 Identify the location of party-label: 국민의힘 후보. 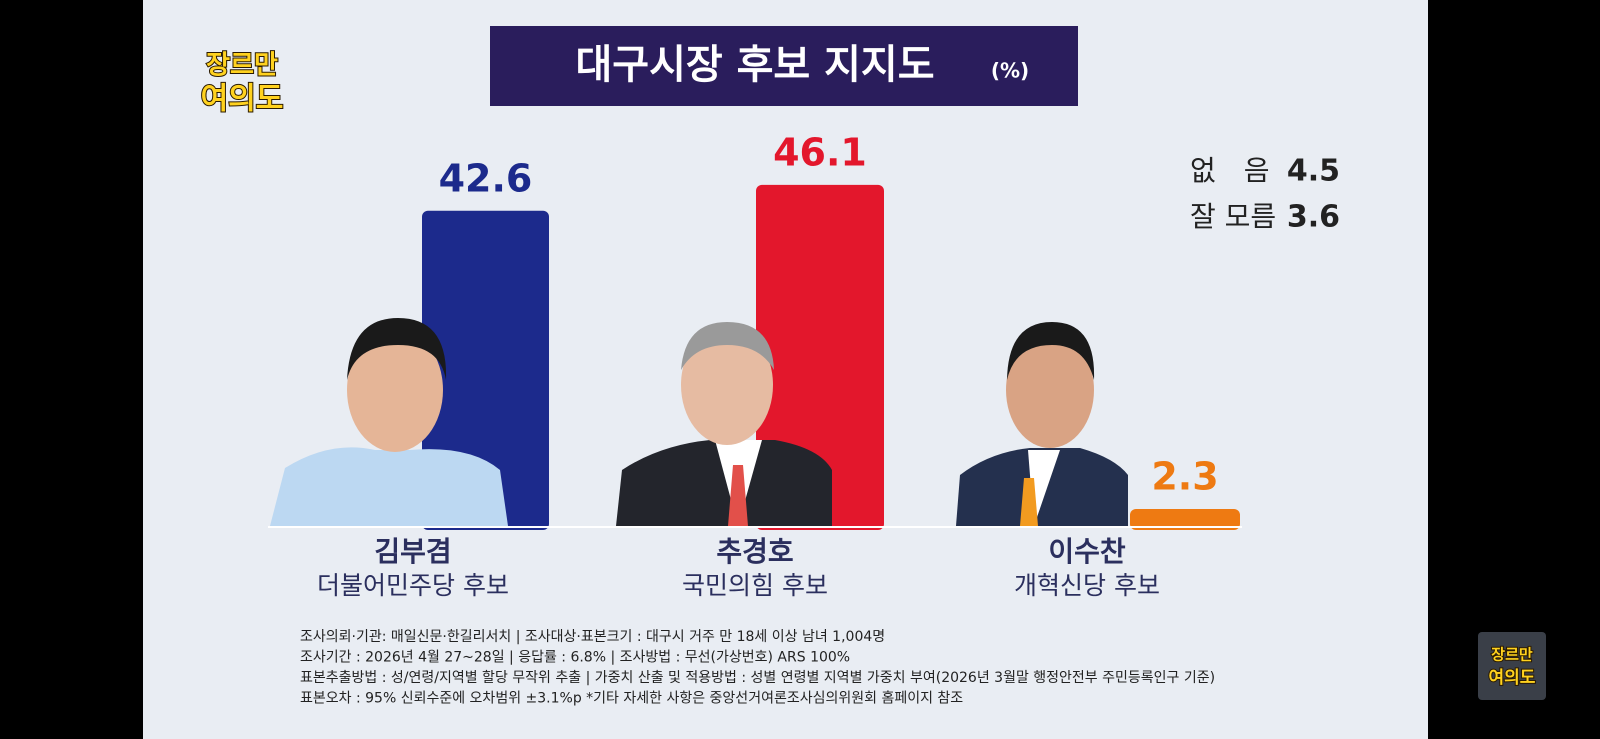
(755, 585).